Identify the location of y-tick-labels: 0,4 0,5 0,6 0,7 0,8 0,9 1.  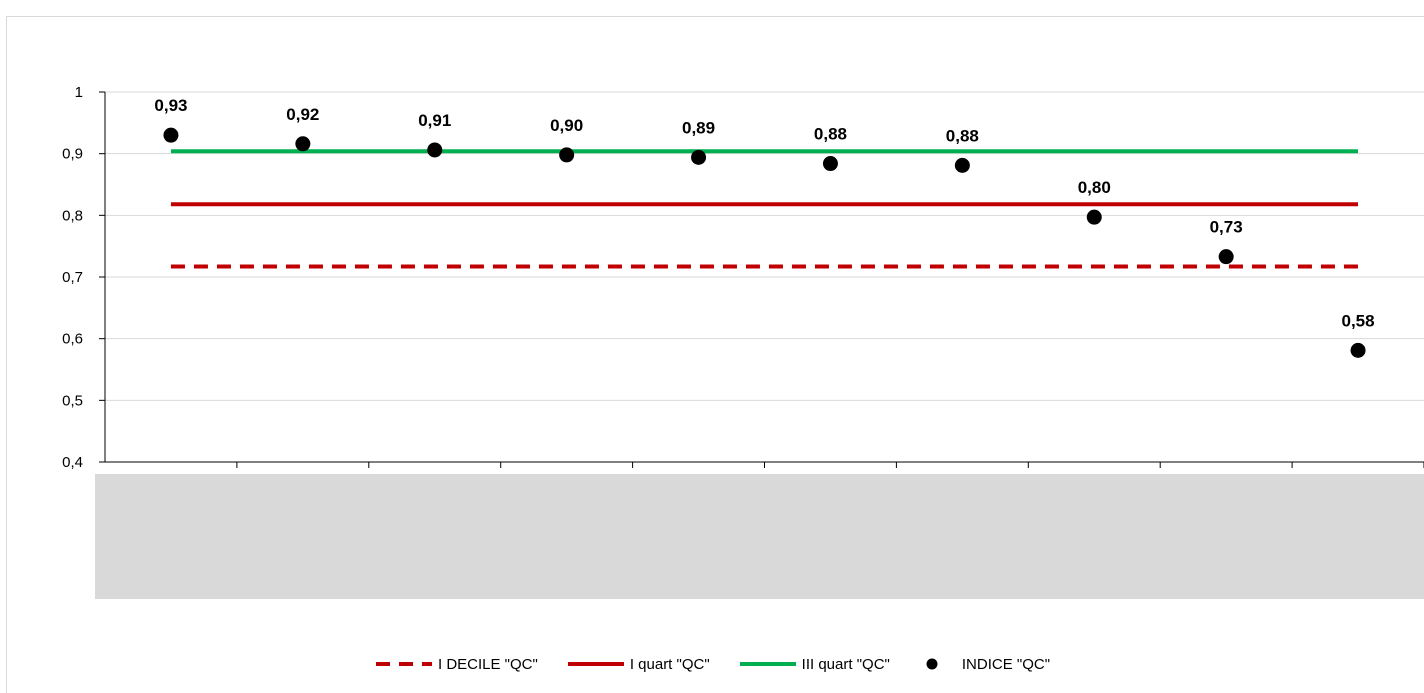
(72, 277).